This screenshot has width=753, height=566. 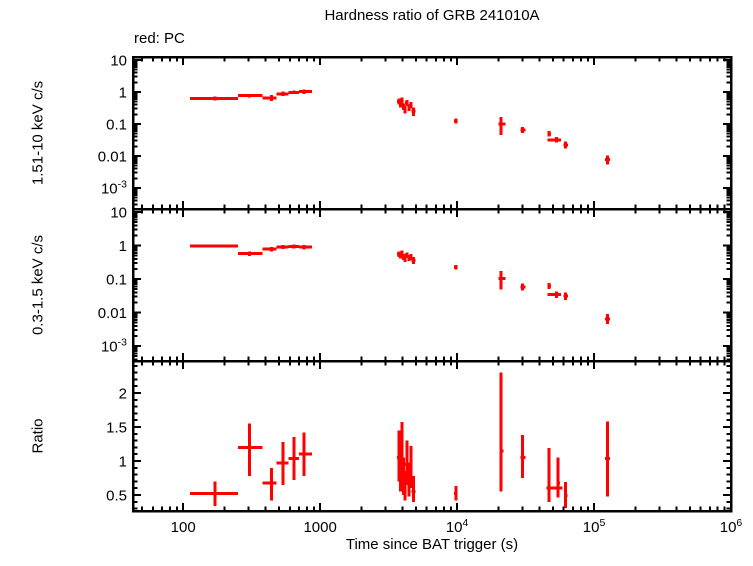 What do you see at coordinates (594, 526) in the screenshot?
I see `x-tick-label: 10⁵` at bounding box center [594, 526].